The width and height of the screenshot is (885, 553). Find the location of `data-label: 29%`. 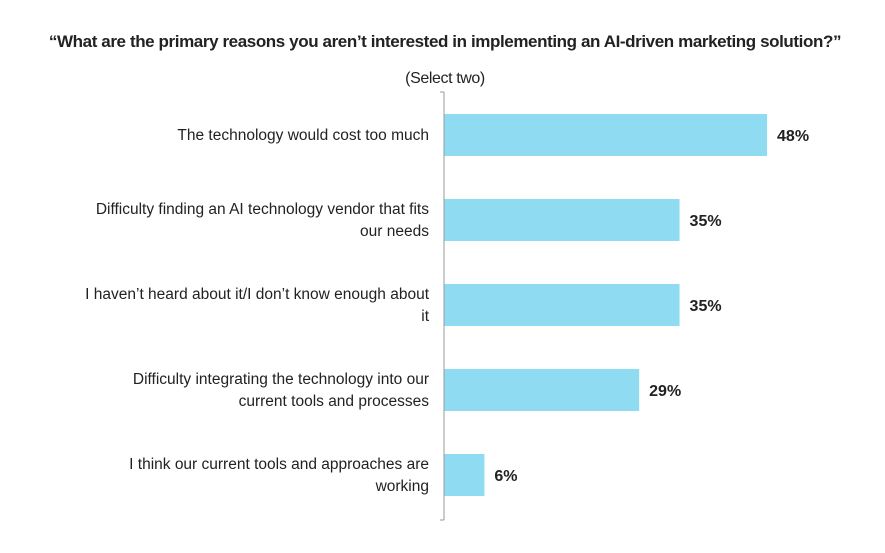

data-label: 29% is located at coordinates (665, 391).